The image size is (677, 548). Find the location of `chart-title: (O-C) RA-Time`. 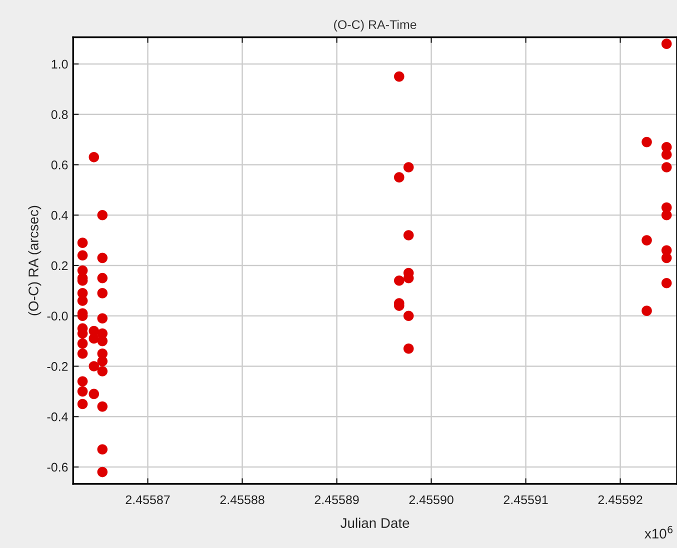

chart-title: (O-C) RA-Time is located at coordinates (375, 26).